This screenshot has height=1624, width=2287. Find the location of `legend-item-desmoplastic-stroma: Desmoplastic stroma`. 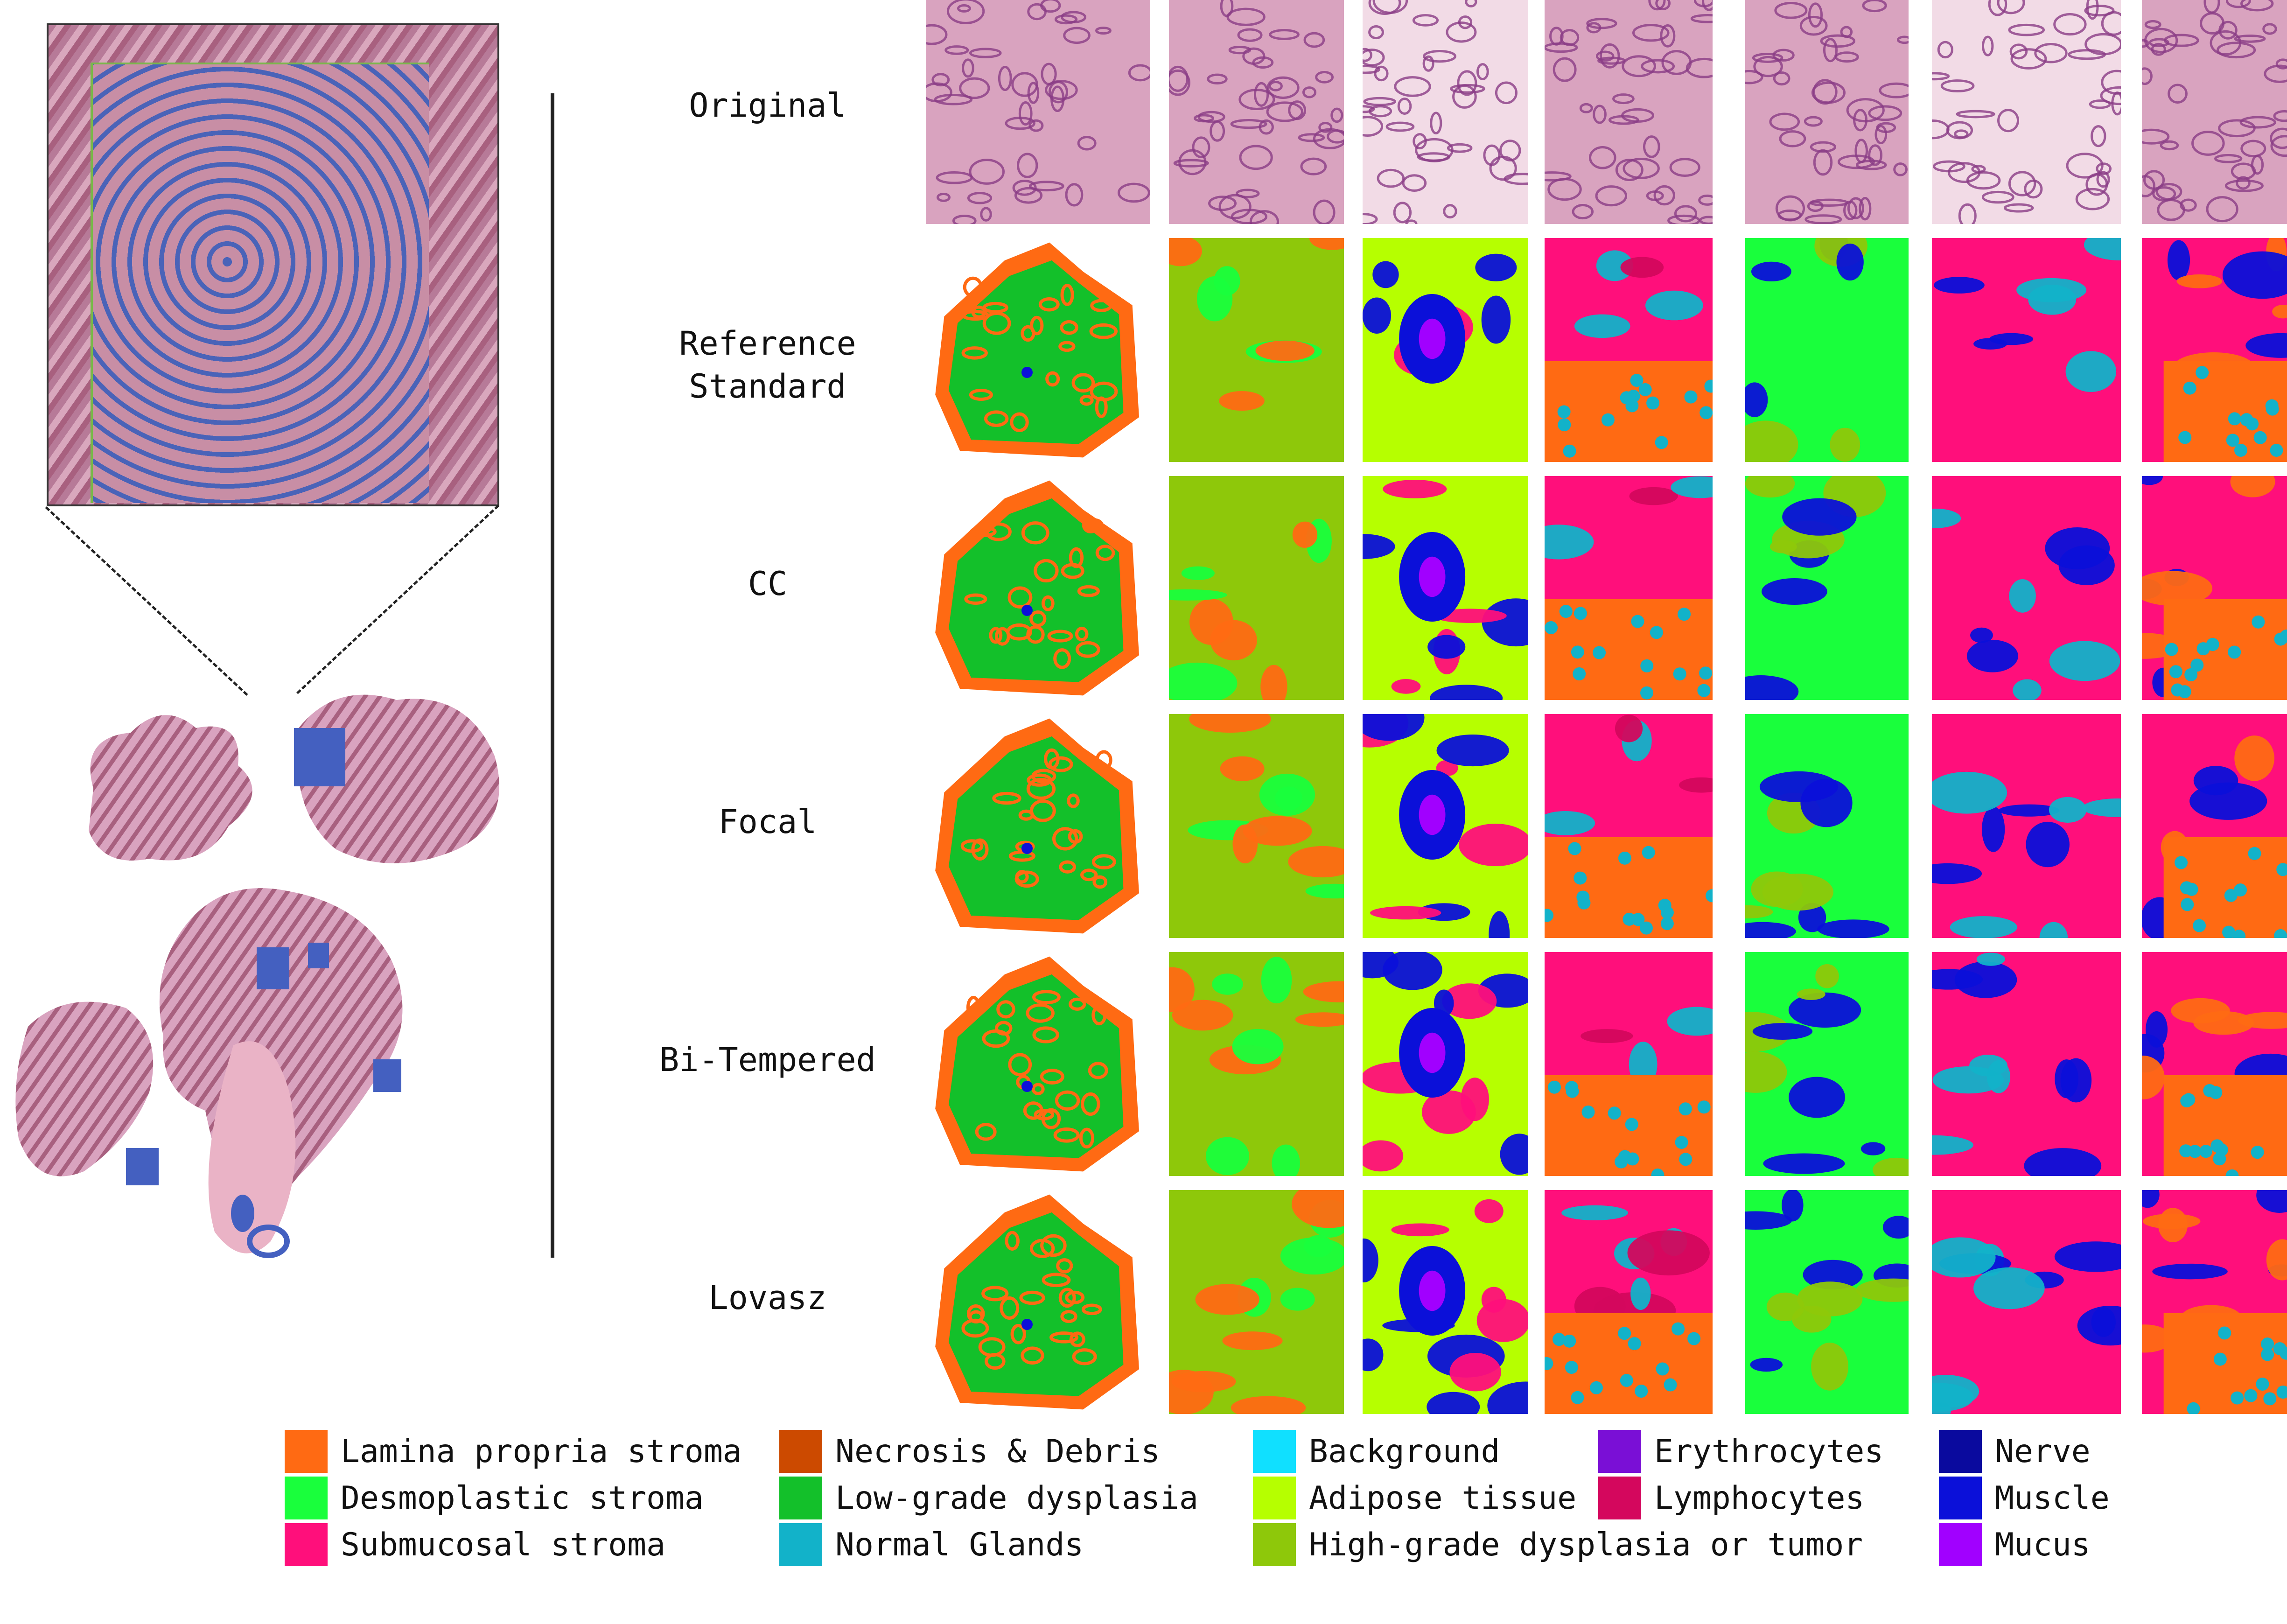

legend-item-desmoplastic-stroma: Desmoplastic stroma is located at coordinates (513, 1498).